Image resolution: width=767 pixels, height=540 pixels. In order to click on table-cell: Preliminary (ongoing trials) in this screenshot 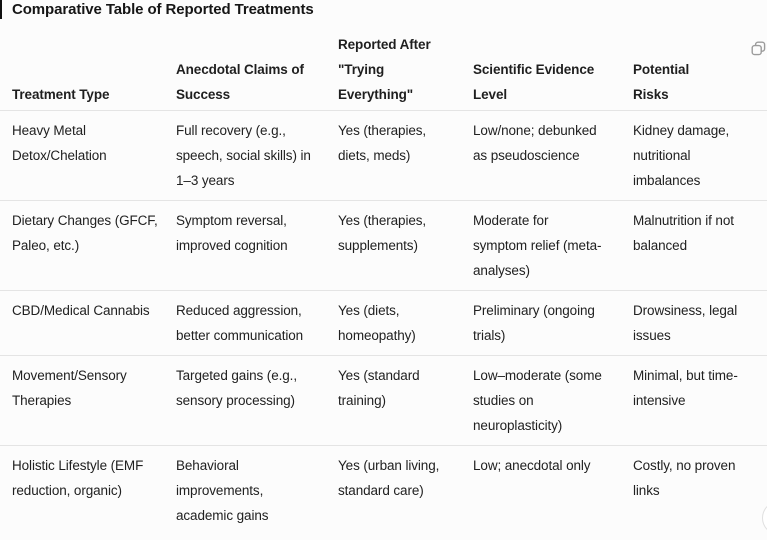, I will do `click(534, 322)`.